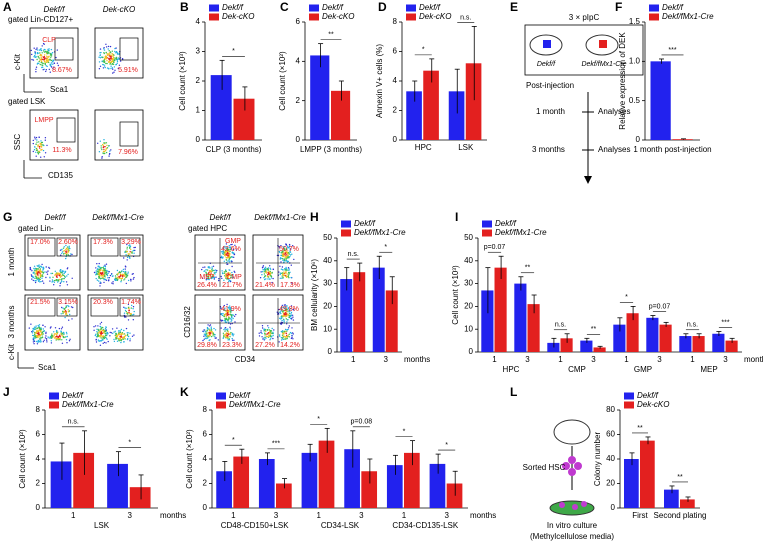  What do you see at coordinates (340, 525) in the screenshot?
I see `group-label: CD34-LSK` at bounding box center [340, 525].